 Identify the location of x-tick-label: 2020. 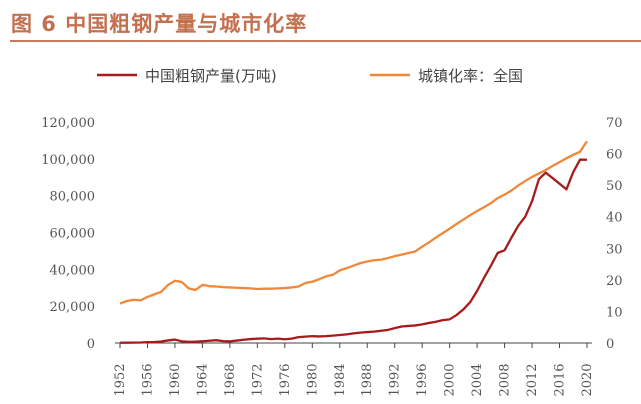
(587, 379).